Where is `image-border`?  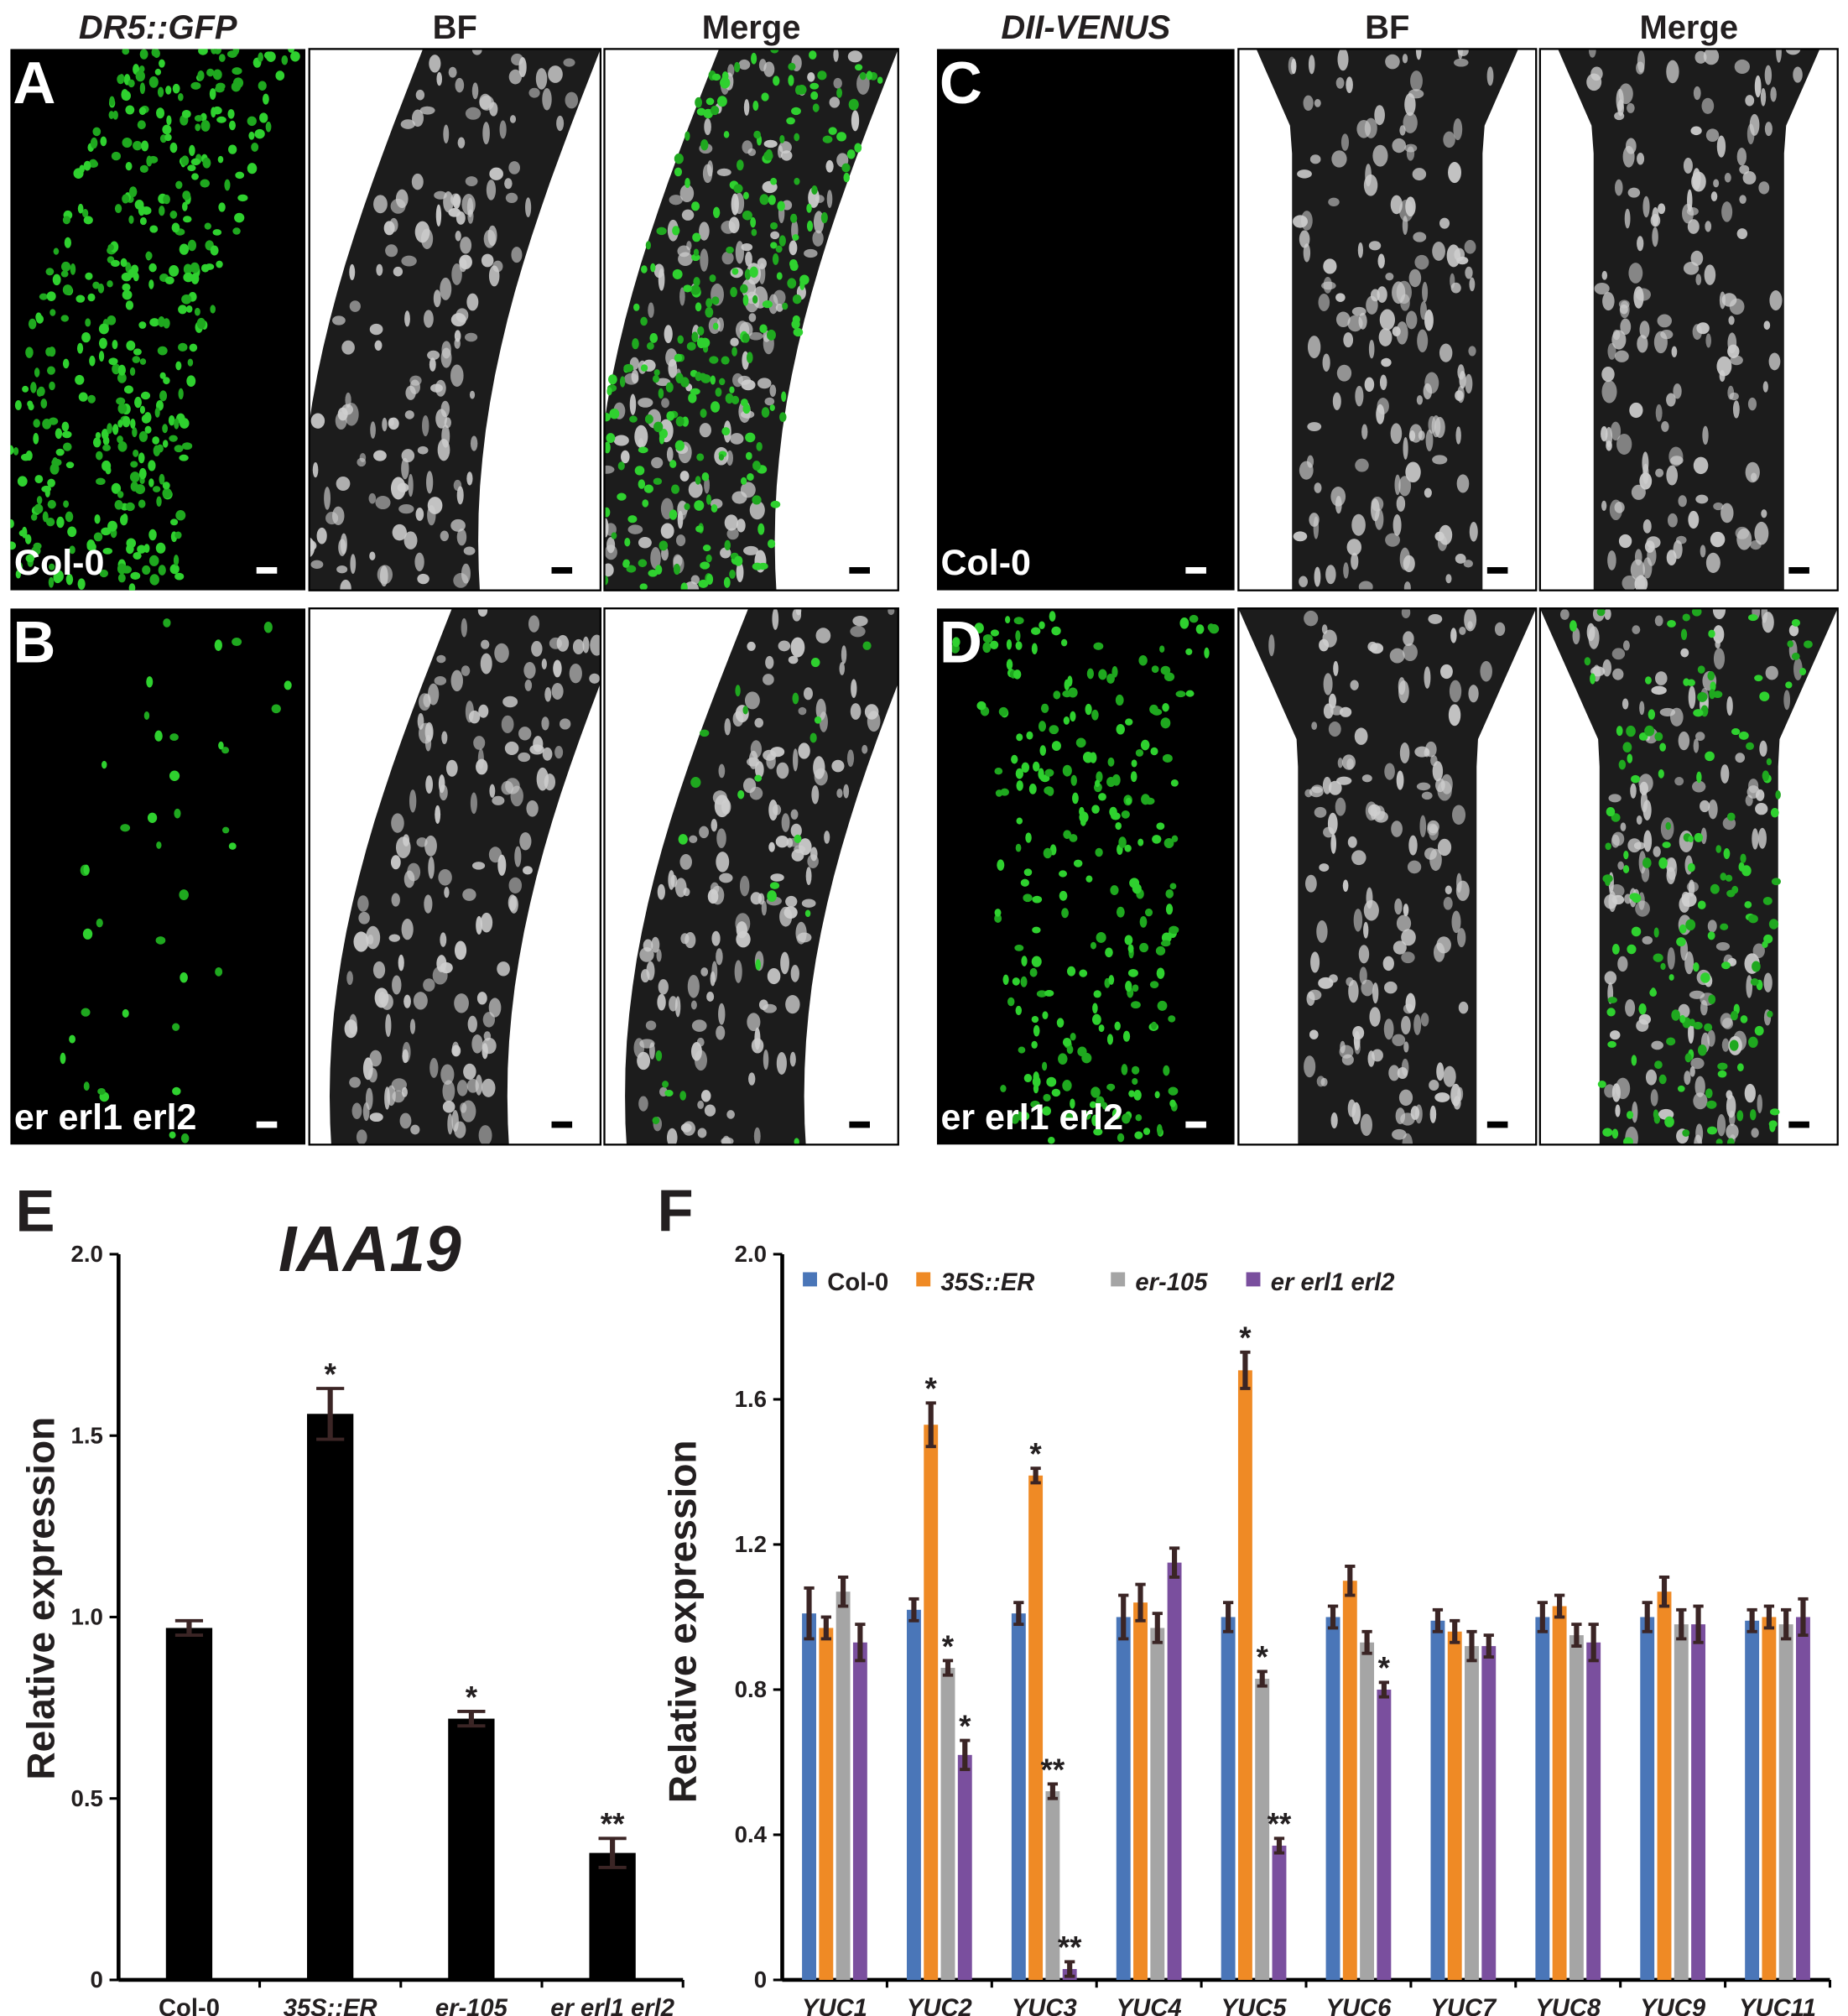
image-border is located at coordinates (1387, 320).